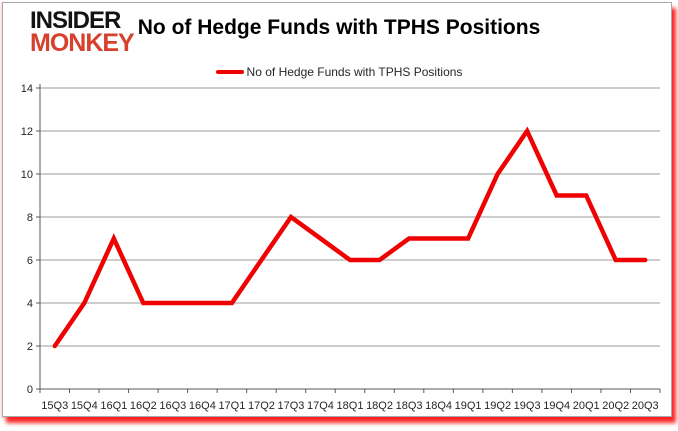 This screenshot has height=431, width=678. Describe the element at coordinates (320, 406) in the screenshot. I see `x-tick-label: 17Q4` at that location.